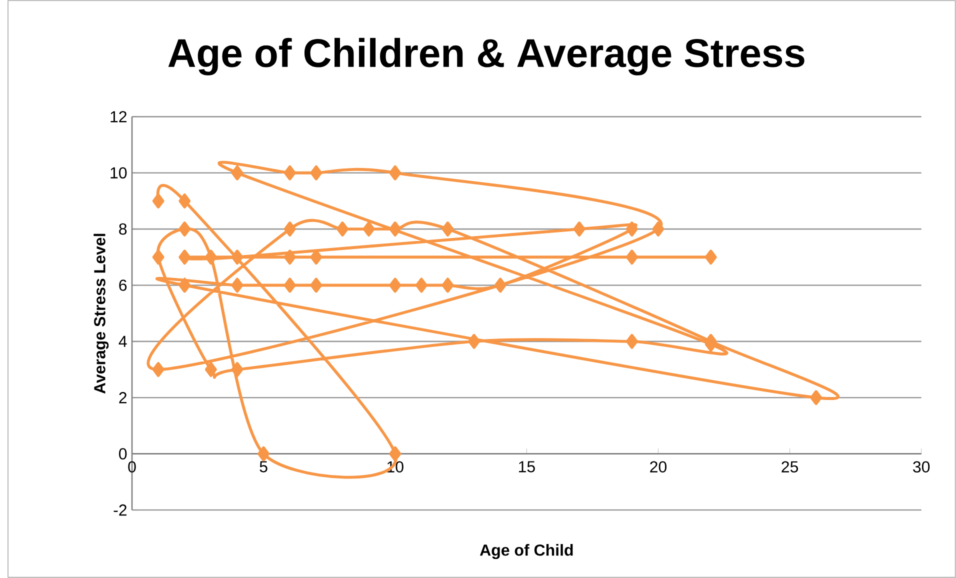  Describe the element at coordinates (921, 467) in the screenshot. I see `x-tick-label: 30` at that location.